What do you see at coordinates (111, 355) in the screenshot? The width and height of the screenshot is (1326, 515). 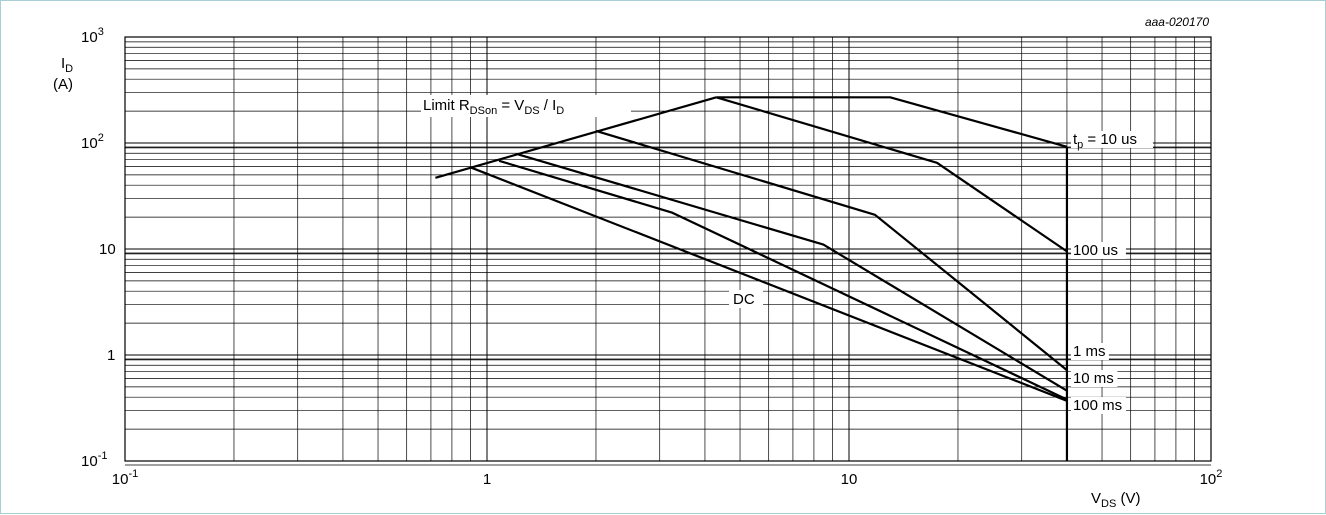 I see `y-tick-label: 1` at bounding box center [111, 355].